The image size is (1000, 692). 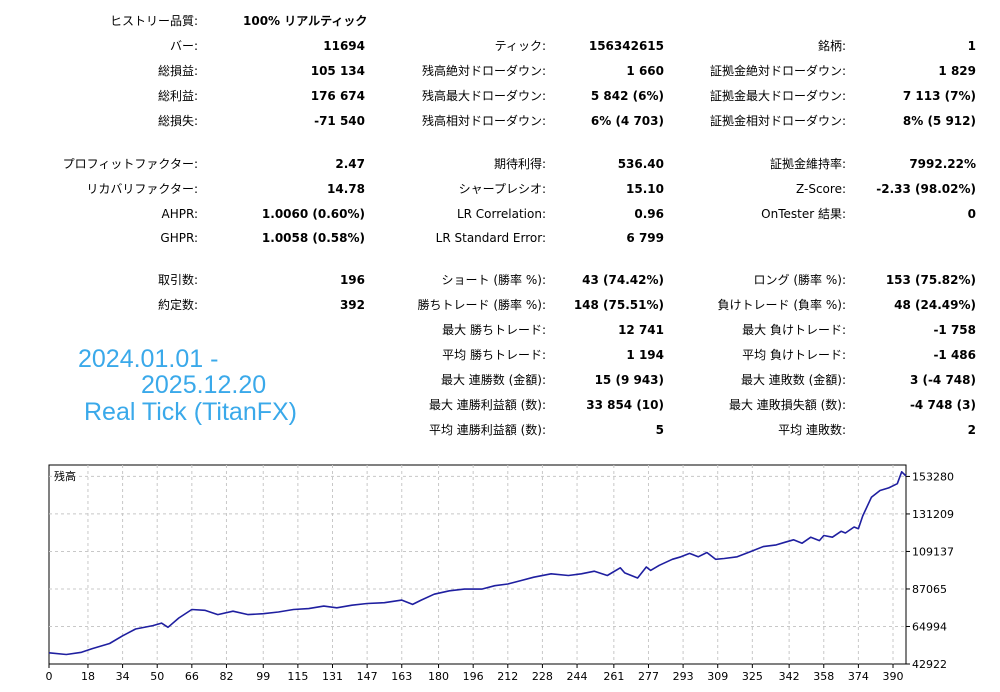 I want to click on x-tick-label: 34, so click(x=123, y=676).